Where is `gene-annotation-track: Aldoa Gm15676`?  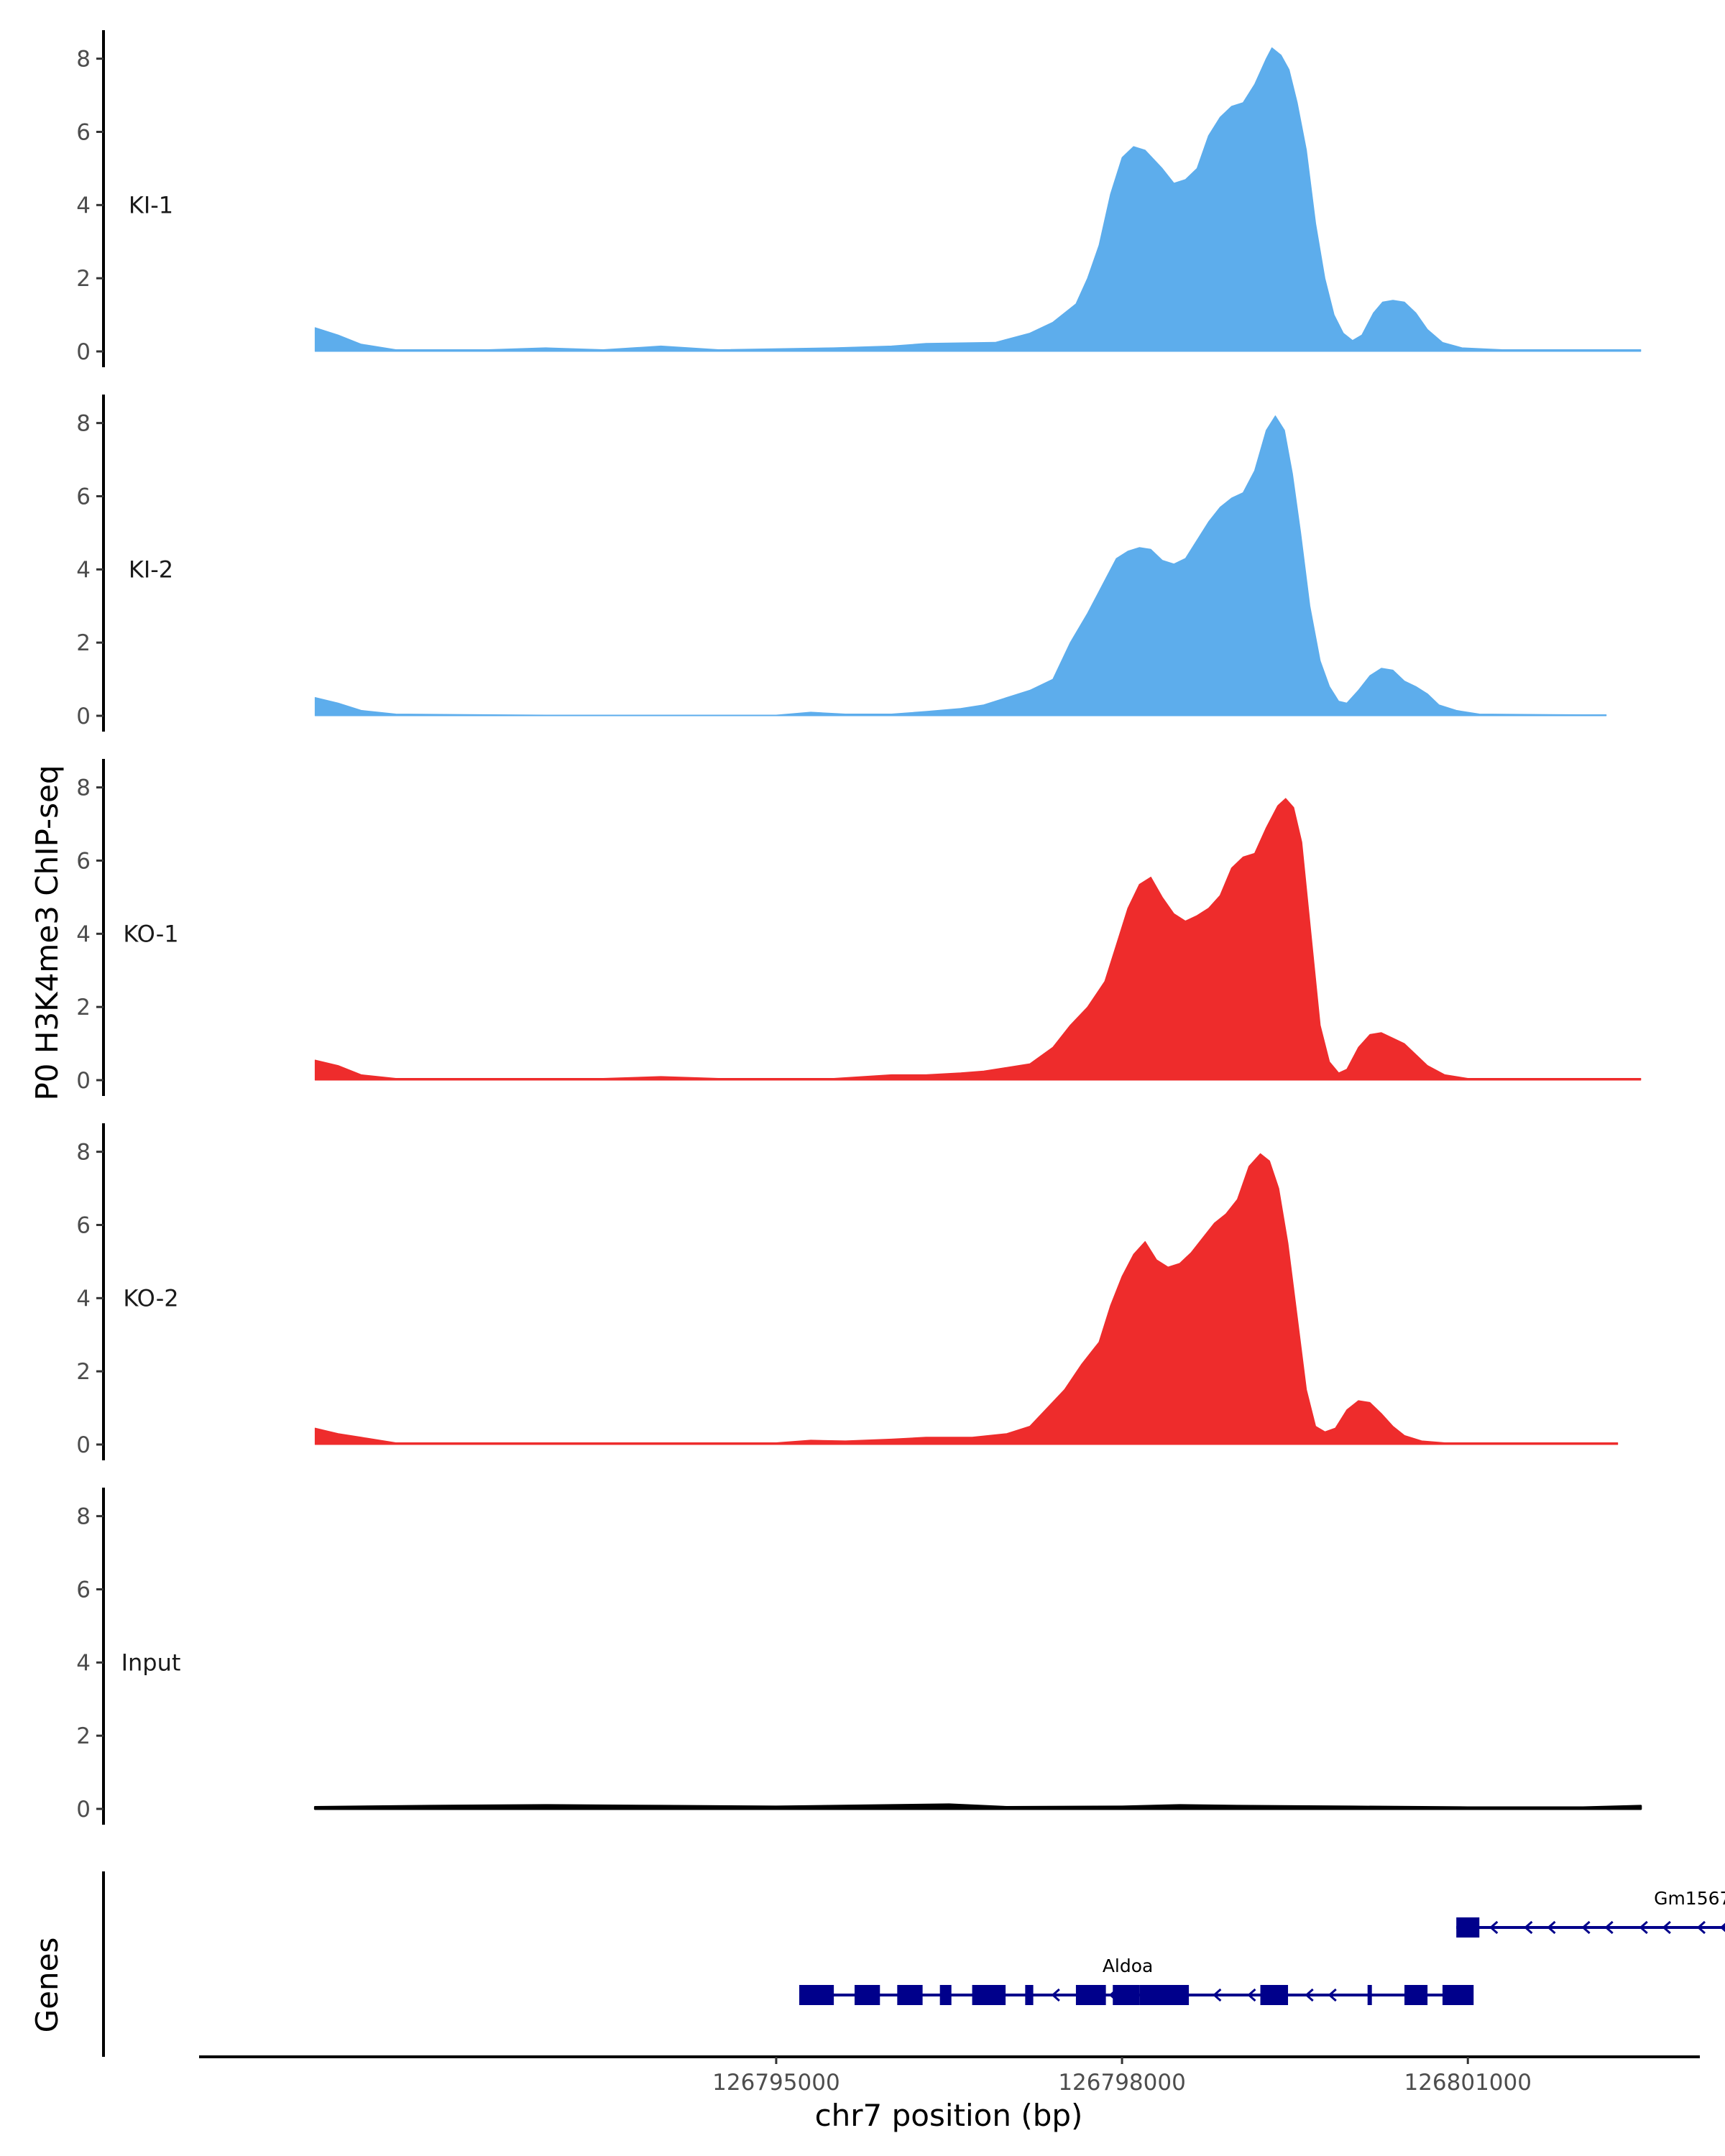 gene-annotation-track: Aldoa Gm15676 is located at coordinates (913, 1964).